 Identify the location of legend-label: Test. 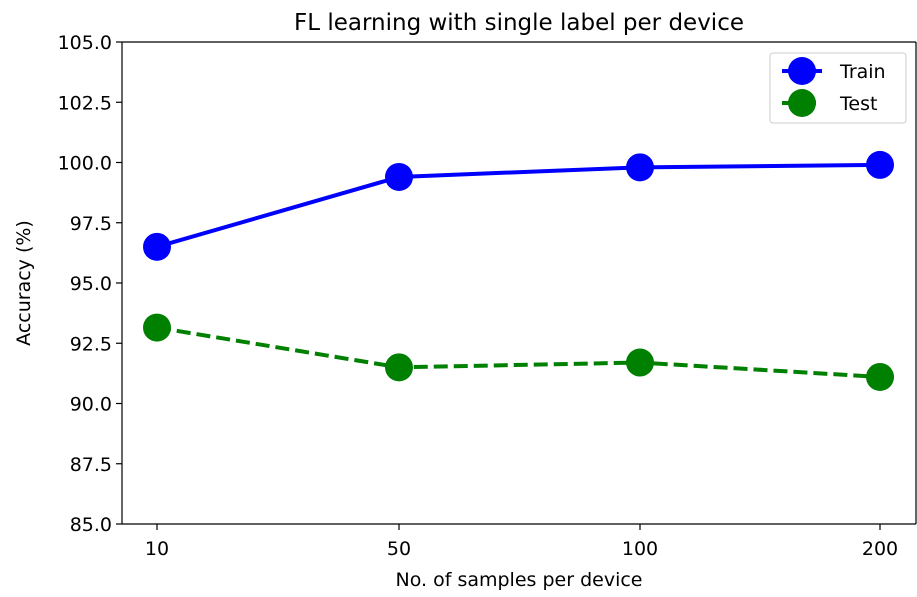
(858, 104).